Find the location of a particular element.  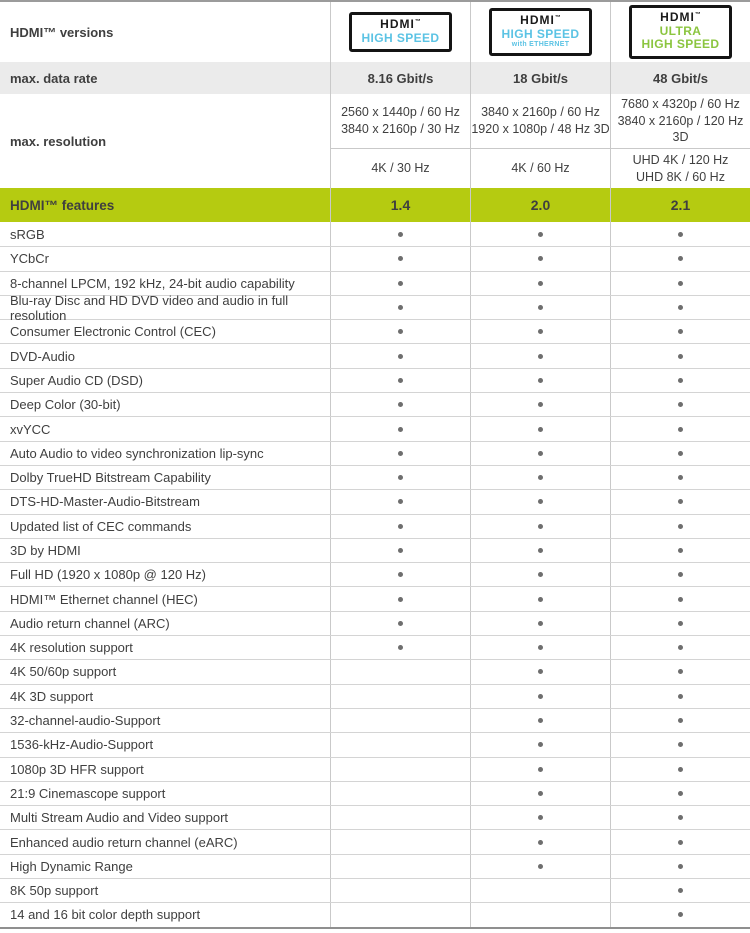

feature-label: Deep Color (30-bit) is located at coordinates (65, 405).